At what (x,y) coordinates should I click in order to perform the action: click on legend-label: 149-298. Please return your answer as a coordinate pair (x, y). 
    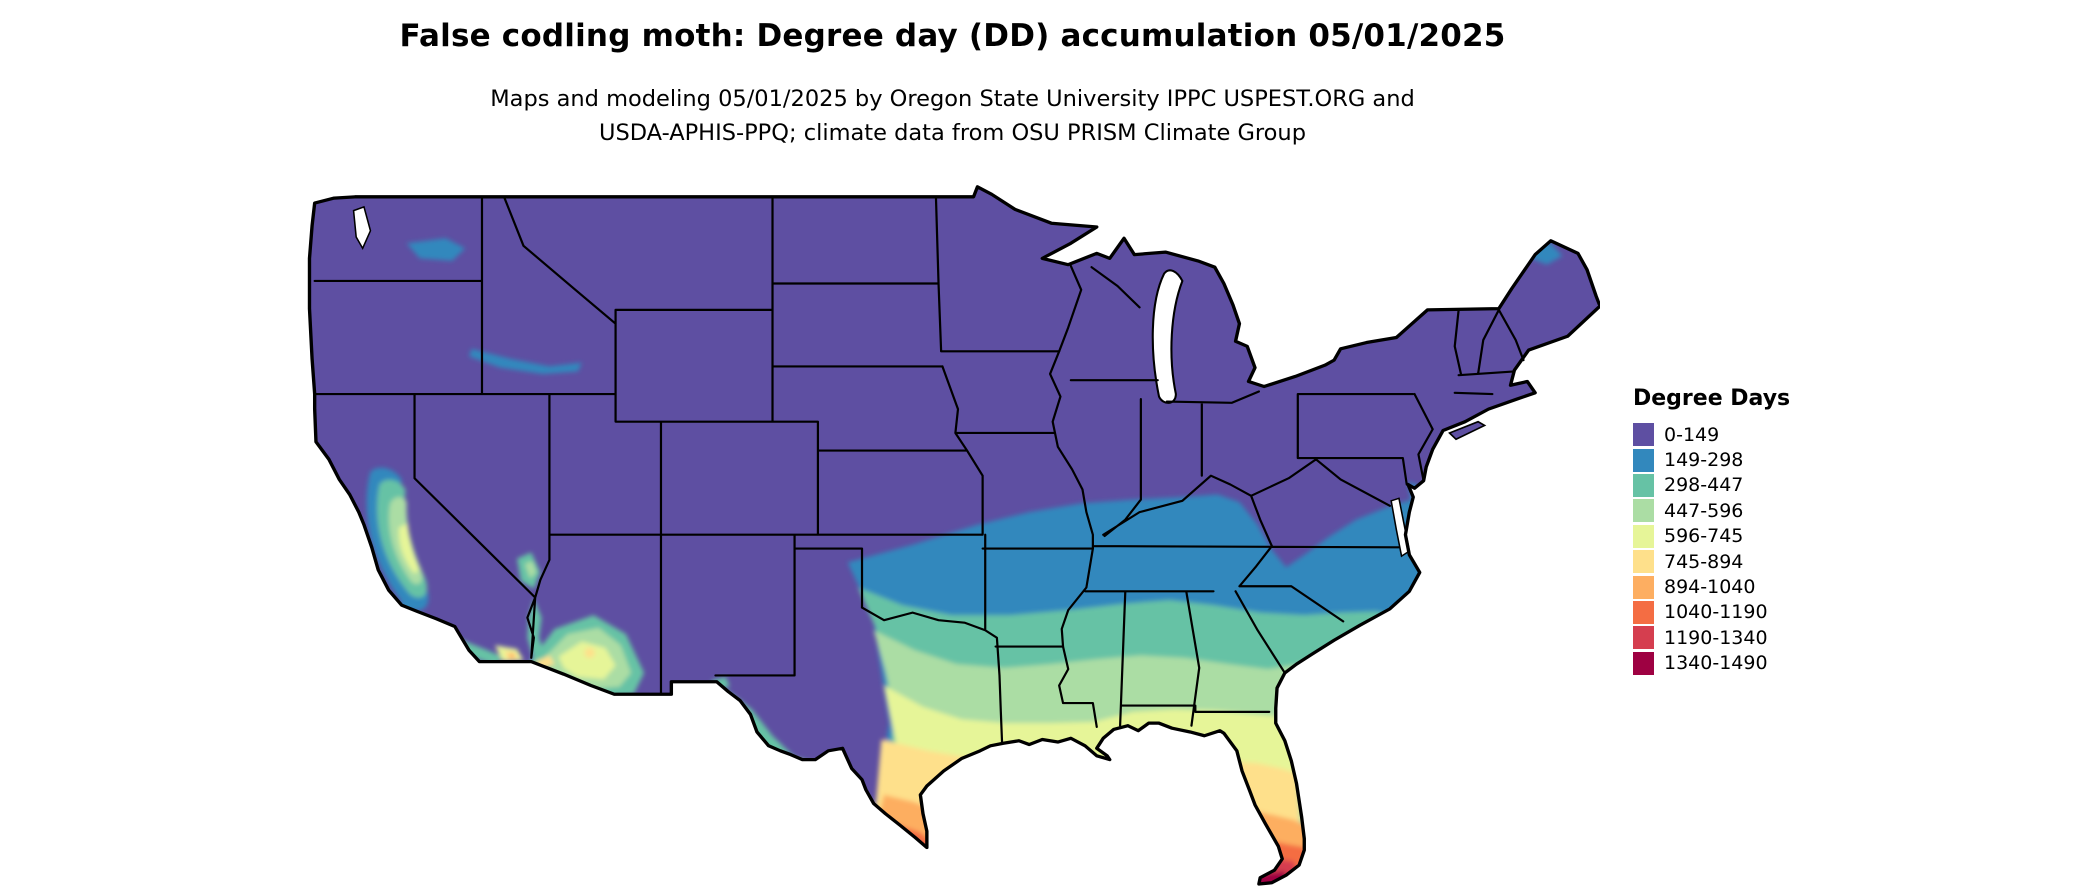
    Looking at the image, I should click on (1704, 460).